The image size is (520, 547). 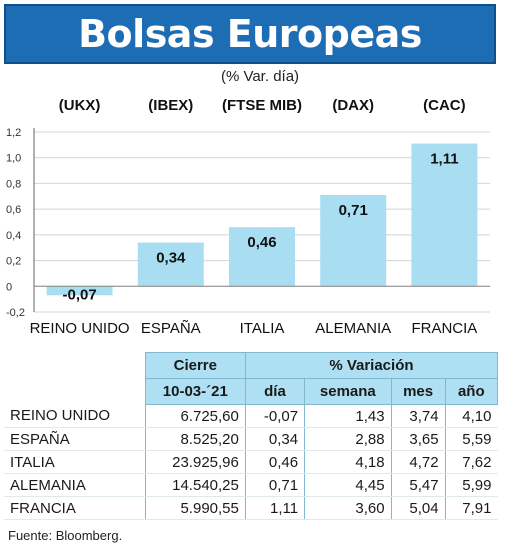 What do you see at coordinates (471, 391) in the screenshot?
I see `header-ano: año` at bounding box center [471, 391].